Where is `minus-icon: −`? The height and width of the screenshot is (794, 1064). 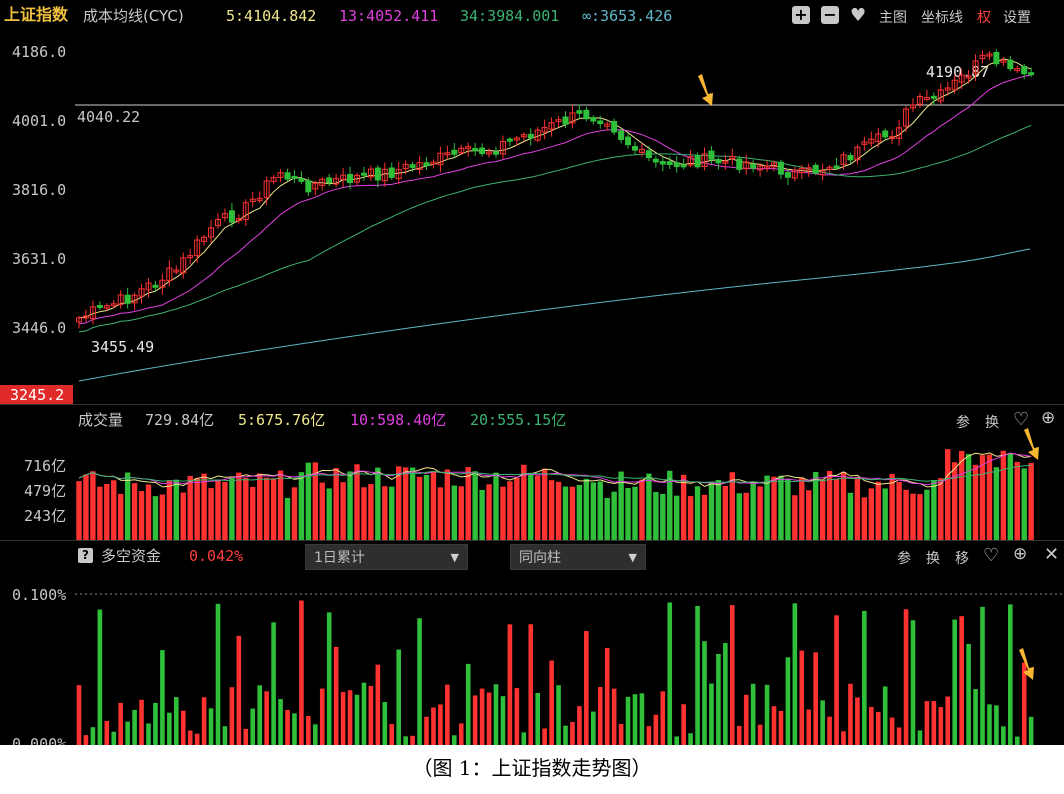
minus-icon: − is located at coordinates (830, 15).